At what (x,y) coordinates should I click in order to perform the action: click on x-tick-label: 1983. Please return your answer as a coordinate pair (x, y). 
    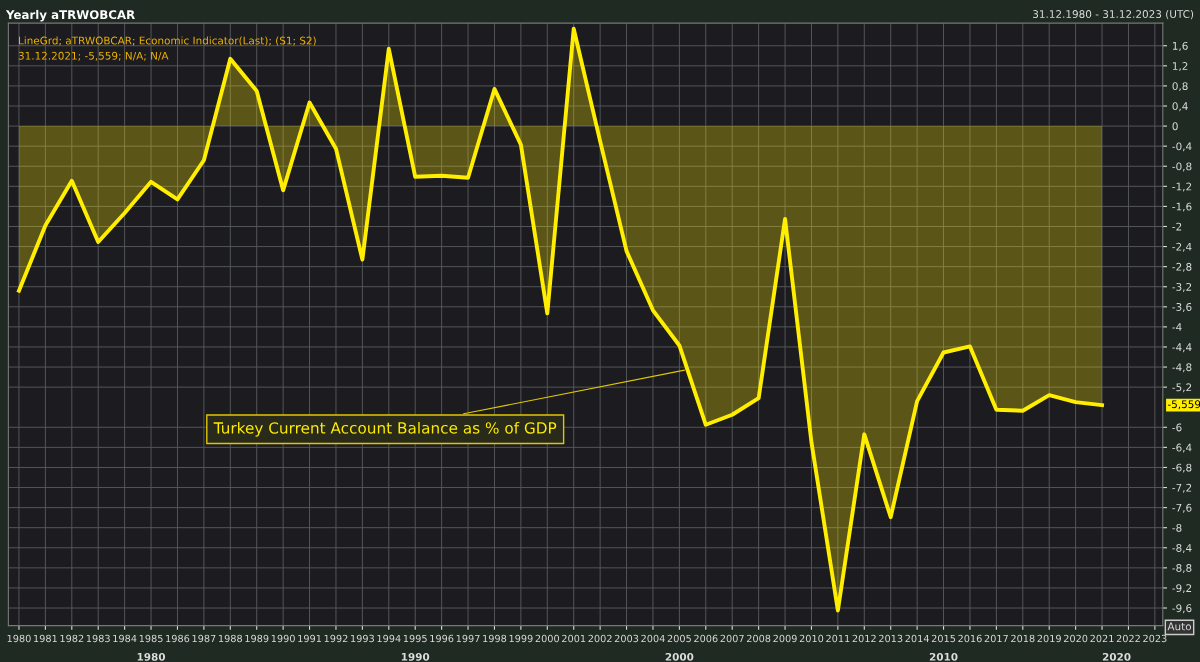
    Looking at the image, I should click on (98, 638).